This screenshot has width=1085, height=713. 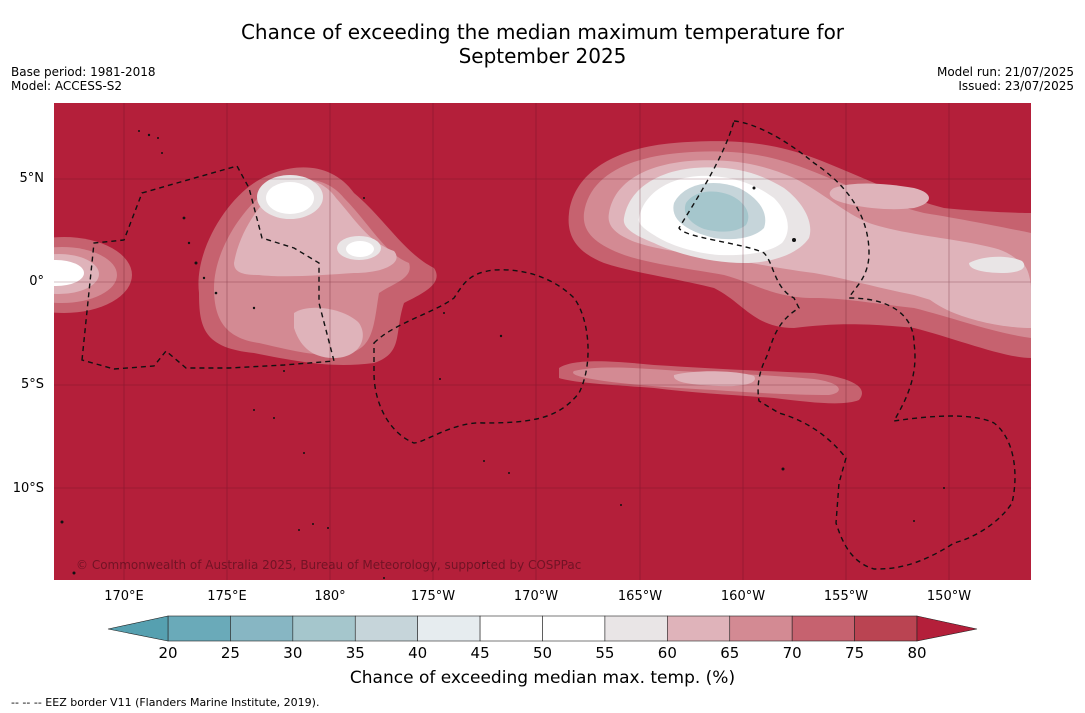 I want to click on lon-label-150w: 150°W, so click(x=949, y=596).